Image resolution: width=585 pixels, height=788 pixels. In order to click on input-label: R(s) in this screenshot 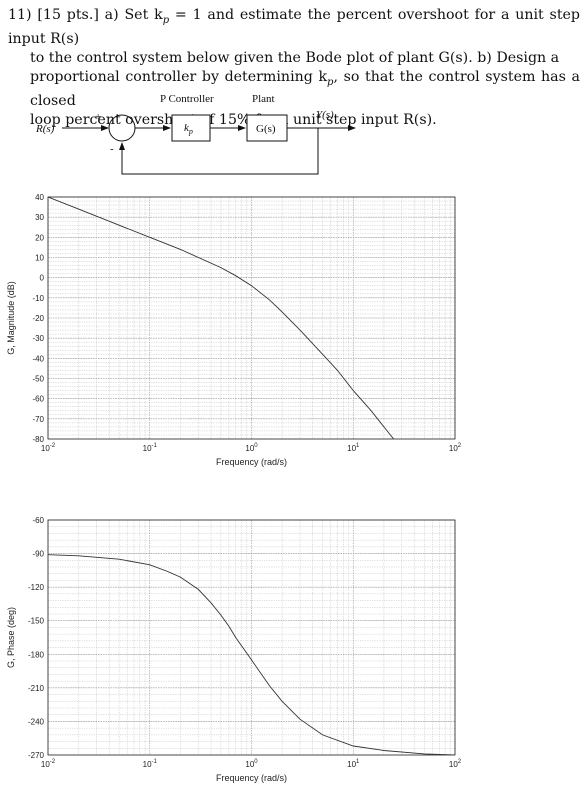, I will do `click(45, 129)`.